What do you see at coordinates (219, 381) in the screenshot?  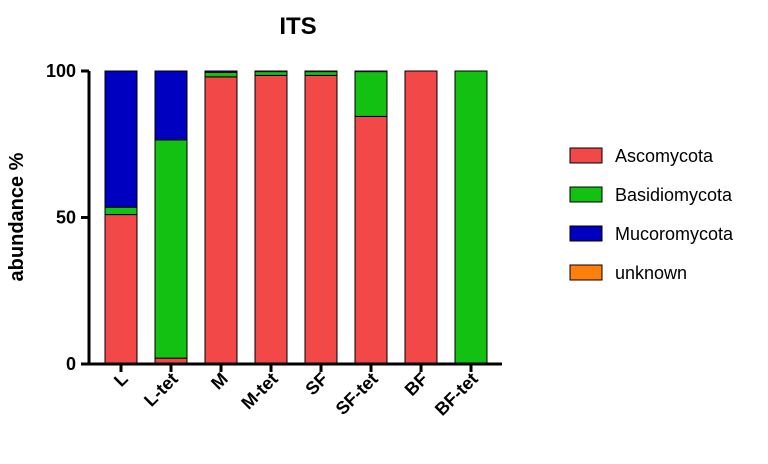 I see `x-tick-label-m: M` at bounding box center [219, 381].